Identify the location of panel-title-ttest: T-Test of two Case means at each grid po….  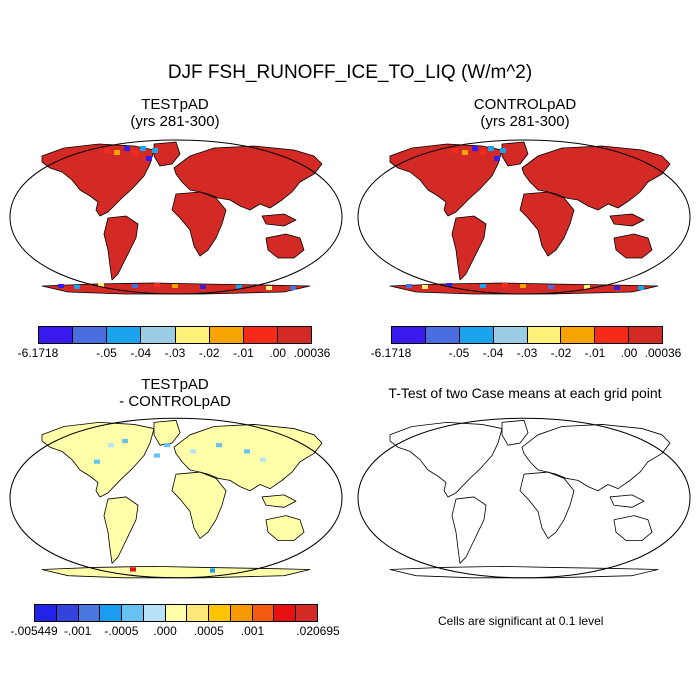
(525, 393).